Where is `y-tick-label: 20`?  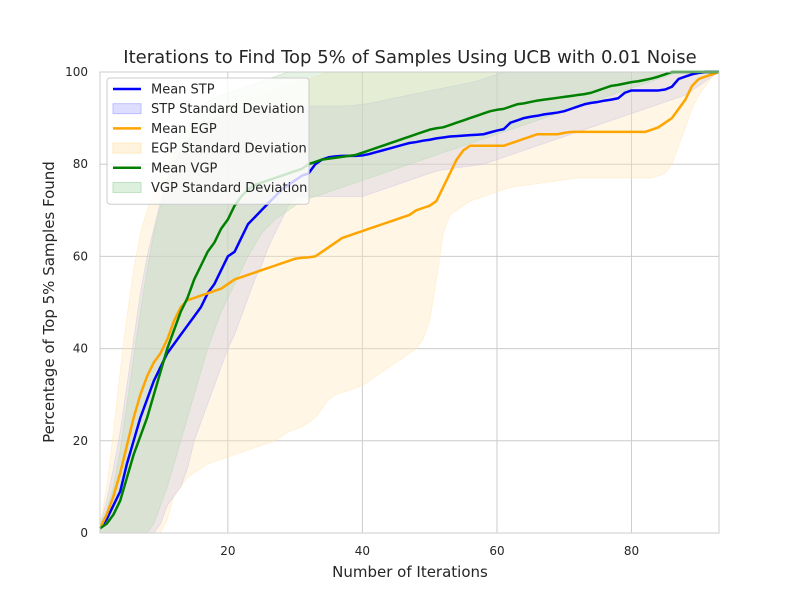 y-tick-label: 20 is located at coordinates (80, 441).